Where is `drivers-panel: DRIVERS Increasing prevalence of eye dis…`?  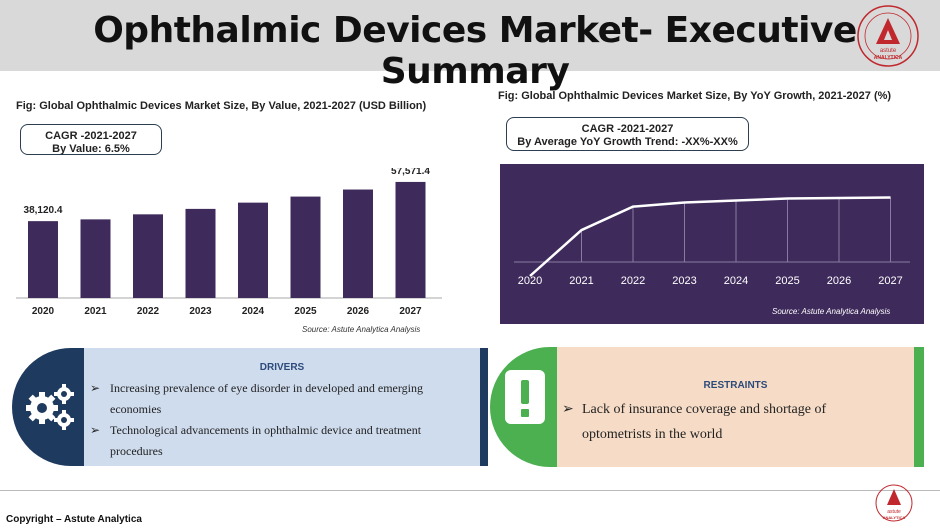
drivers-panel: DRIVERS Increasing prevalence of eye dis… is located at coordinates (250, 407).